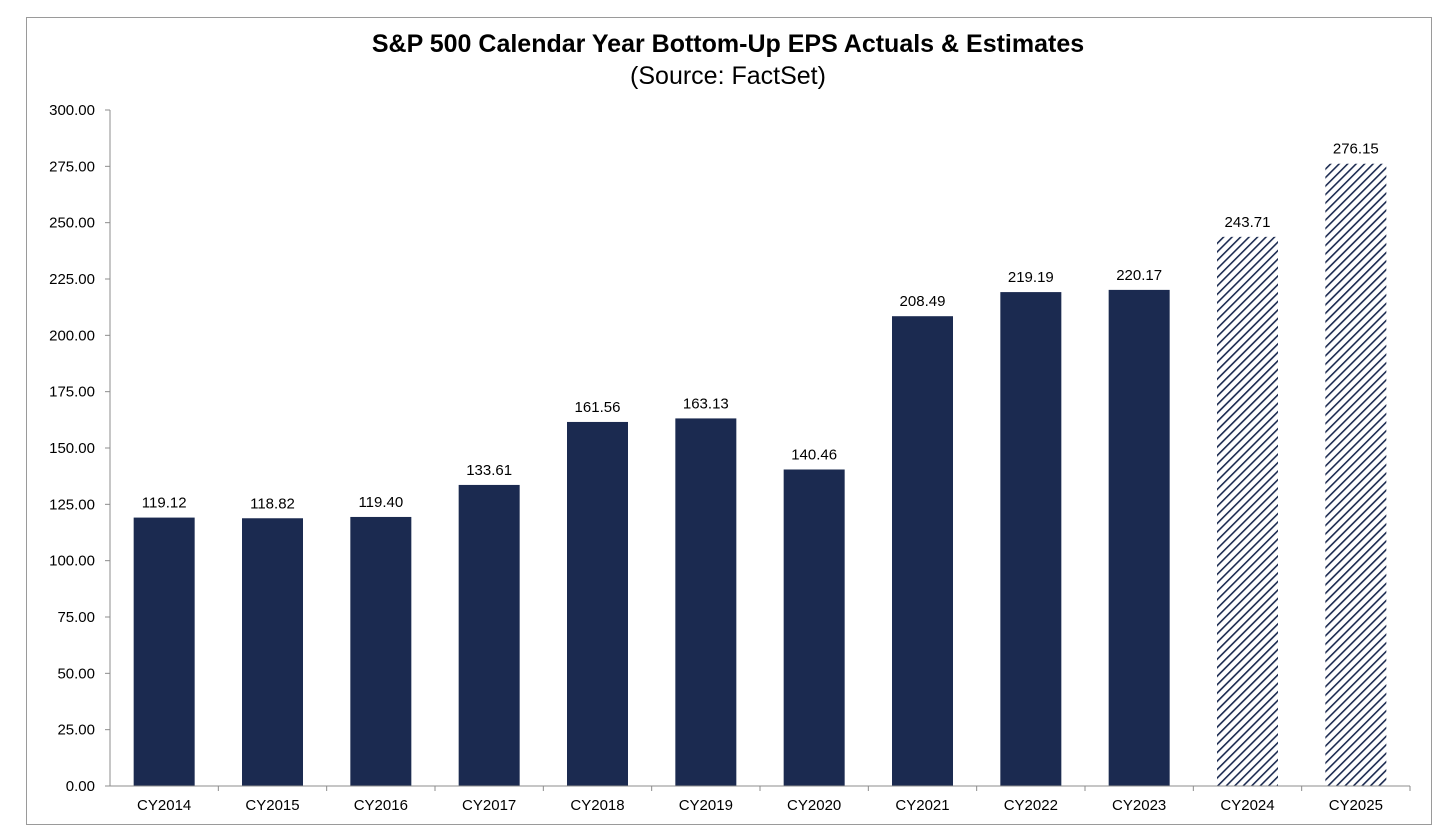  I want to click on x-tick-label: CY2018, so click(597, 805).